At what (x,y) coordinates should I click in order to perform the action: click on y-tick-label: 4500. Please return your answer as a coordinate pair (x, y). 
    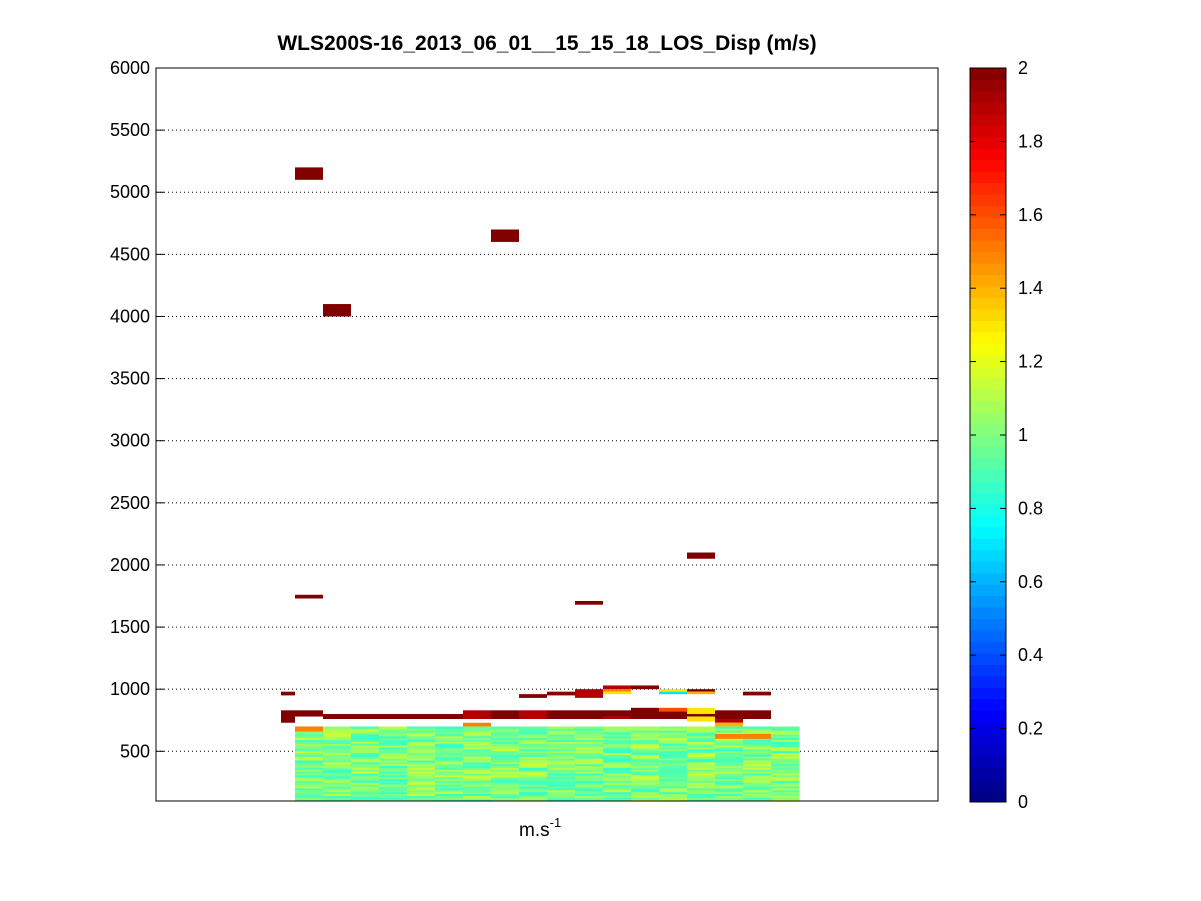
    Looking at the image, I should click on (130, 254).